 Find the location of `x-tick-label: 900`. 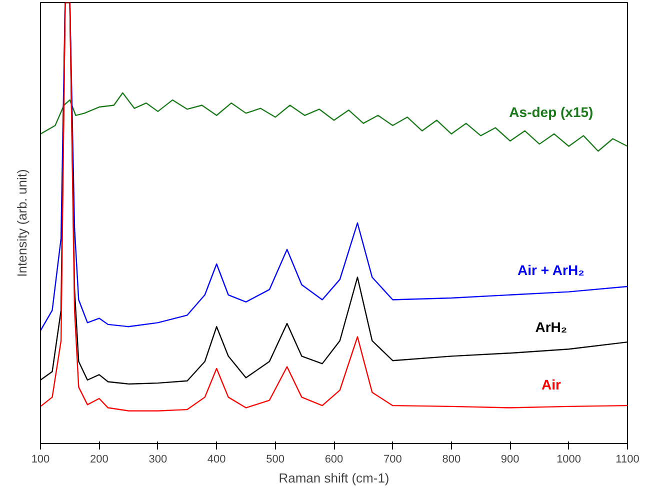

x-tick-label: 900 is located at coordinates (510, 460).